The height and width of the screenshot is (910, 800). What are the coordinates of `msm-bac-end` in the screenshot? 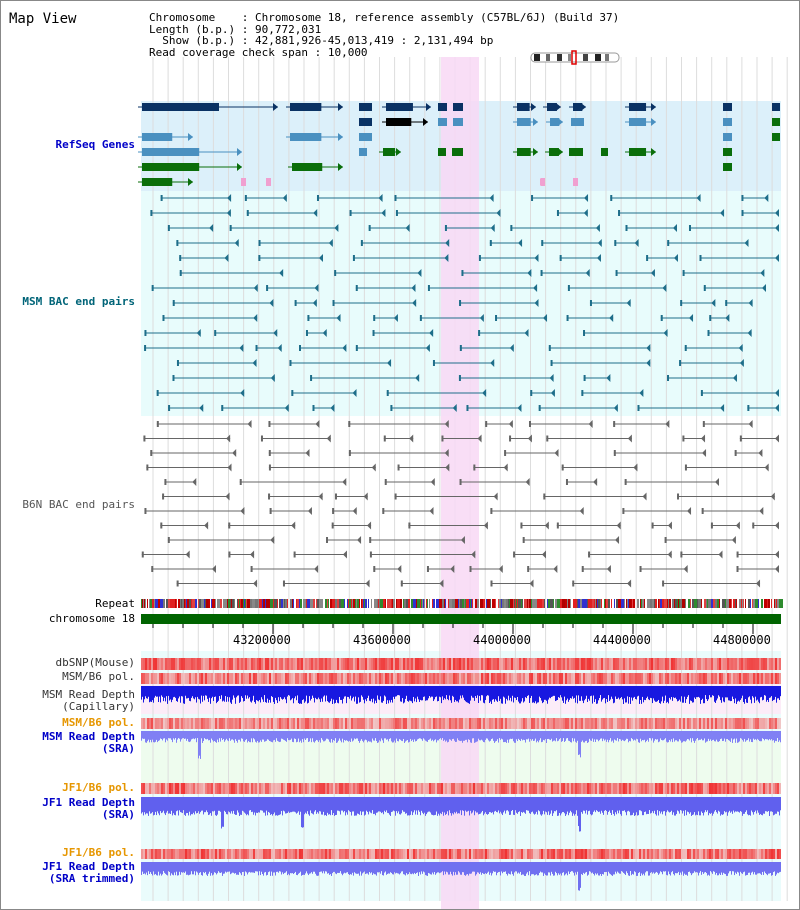 It's located at (230, 228).